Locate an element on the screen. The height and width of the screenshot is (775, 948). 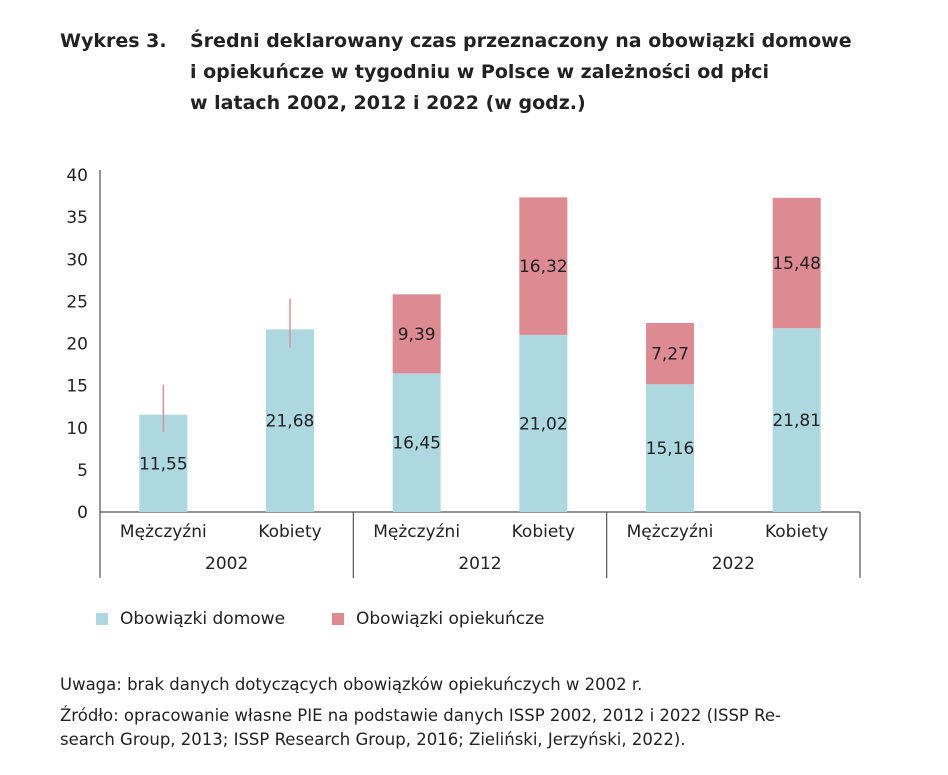
y-tick-label: 10 is located at coordinates (77, 429).